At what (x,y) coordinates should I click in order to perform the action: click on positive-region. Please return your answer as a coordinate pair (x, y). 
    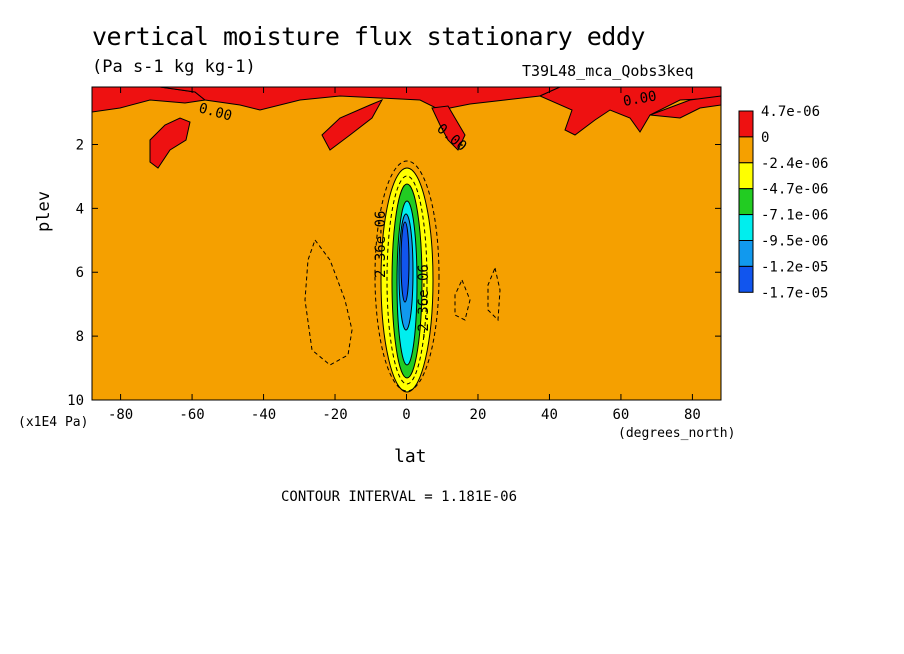
    Looking at the image, I should click on (406, 128).